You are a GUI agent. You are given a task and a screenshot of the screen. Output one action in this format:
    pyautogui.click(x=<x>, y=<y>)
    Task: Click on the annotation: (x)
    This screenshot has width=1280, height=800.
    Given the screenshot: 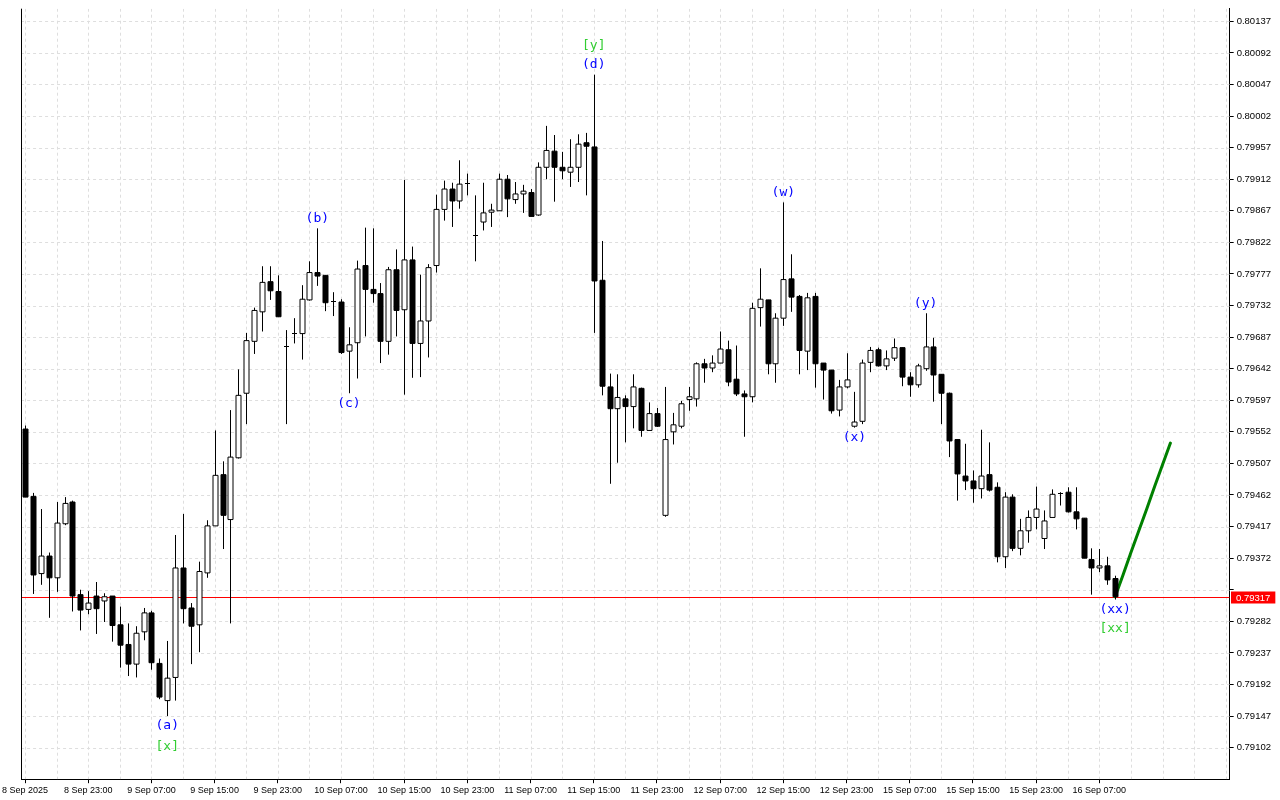 What is the action you would take?
    pyautogui.click(x=854, y=437)
    